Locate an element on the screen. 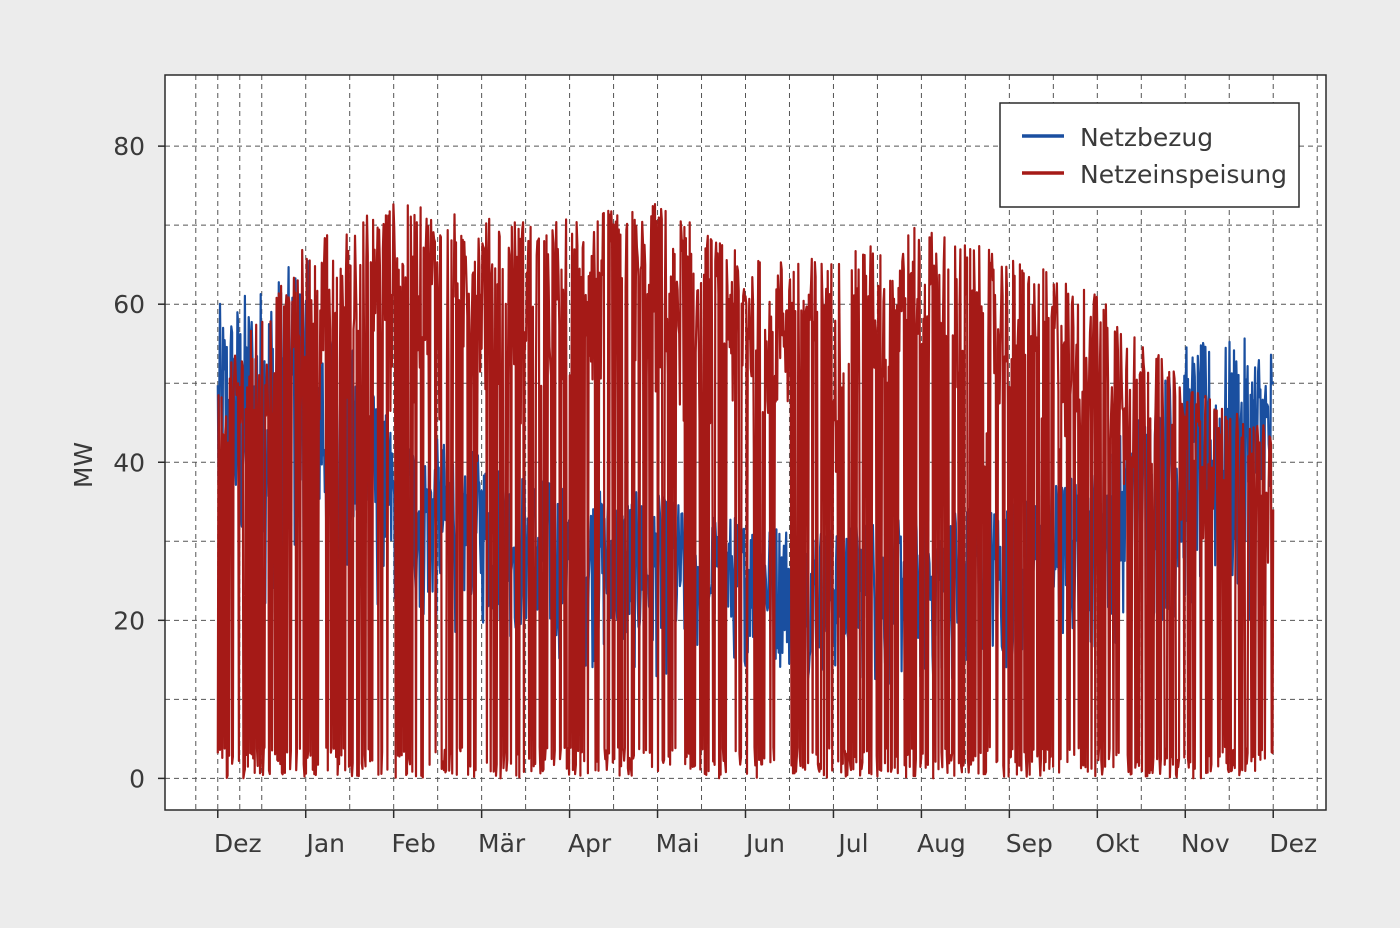 This screenshot has height=928, width=1400. legend-box is located at coordinates (1149, 155).